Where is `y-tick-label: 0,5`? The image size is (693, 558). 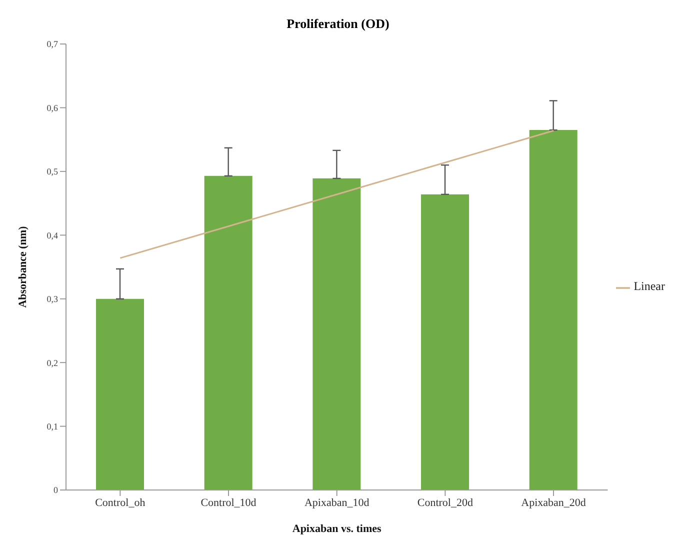
y-tick-label: 0,5 is located at coordinates (52, 171).